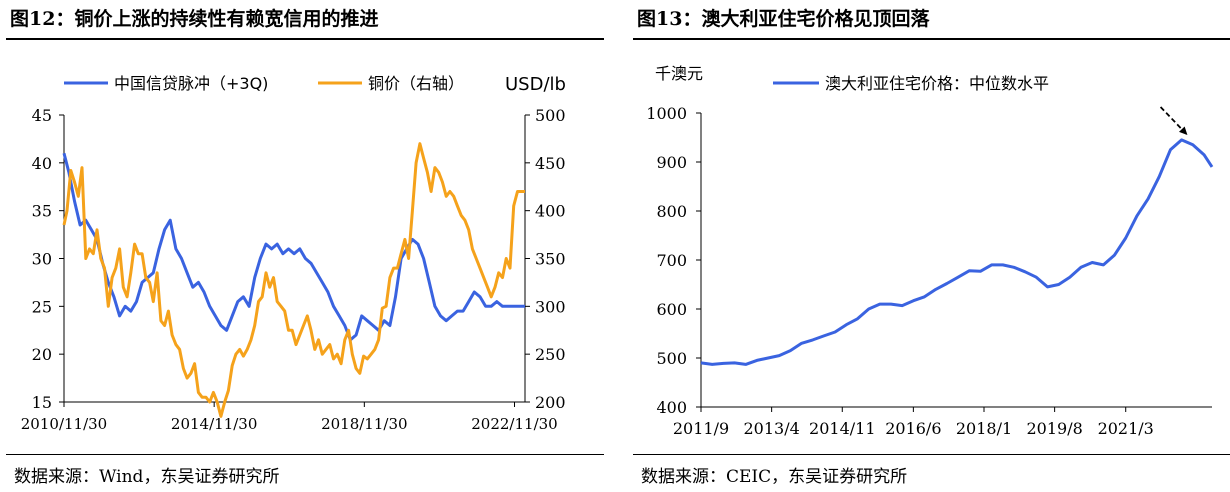 The height and width of the screenshot is (492, 1230). I want to click on y-tick-label: 500, so click(671, 358).